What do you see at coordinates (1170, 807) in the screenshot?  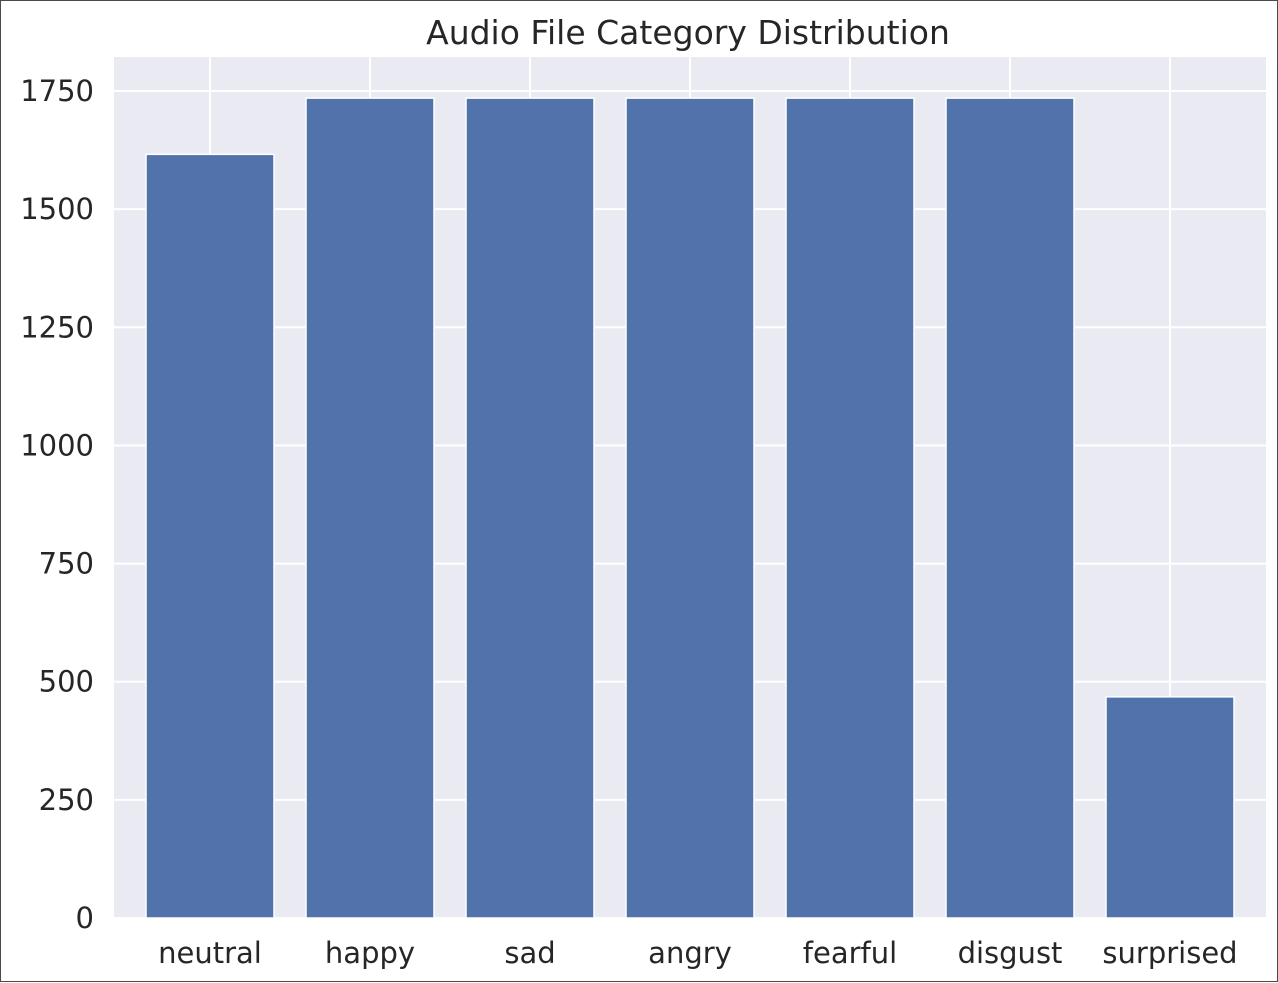 I see `bar-surprised` at bounding box center [1170, 807].